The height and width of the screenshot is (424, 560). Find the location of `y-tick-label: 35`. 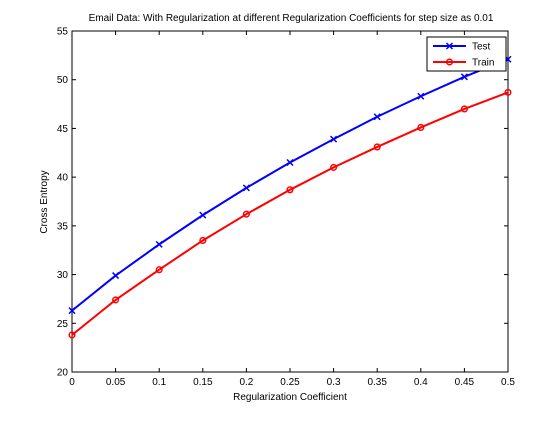

y-tick-label: 35 is located at coordinates (63, 226).